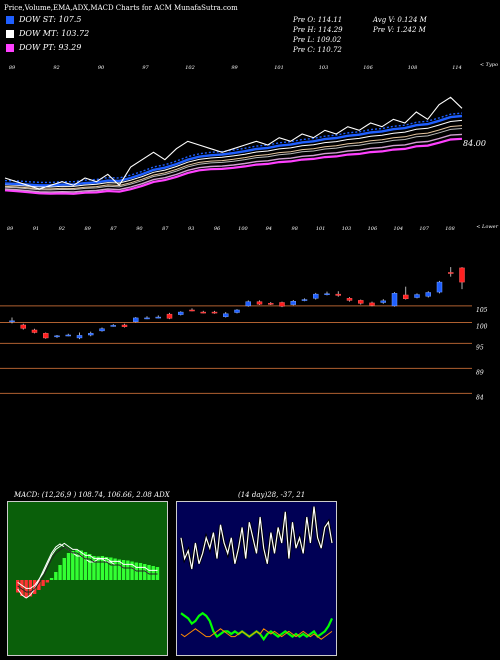 The height and width of the screenshot is (660, 500). What do you see at coordinates (256, 634) in the screenshot?
I see `minus-di-line` at bounding box center [256, 634].